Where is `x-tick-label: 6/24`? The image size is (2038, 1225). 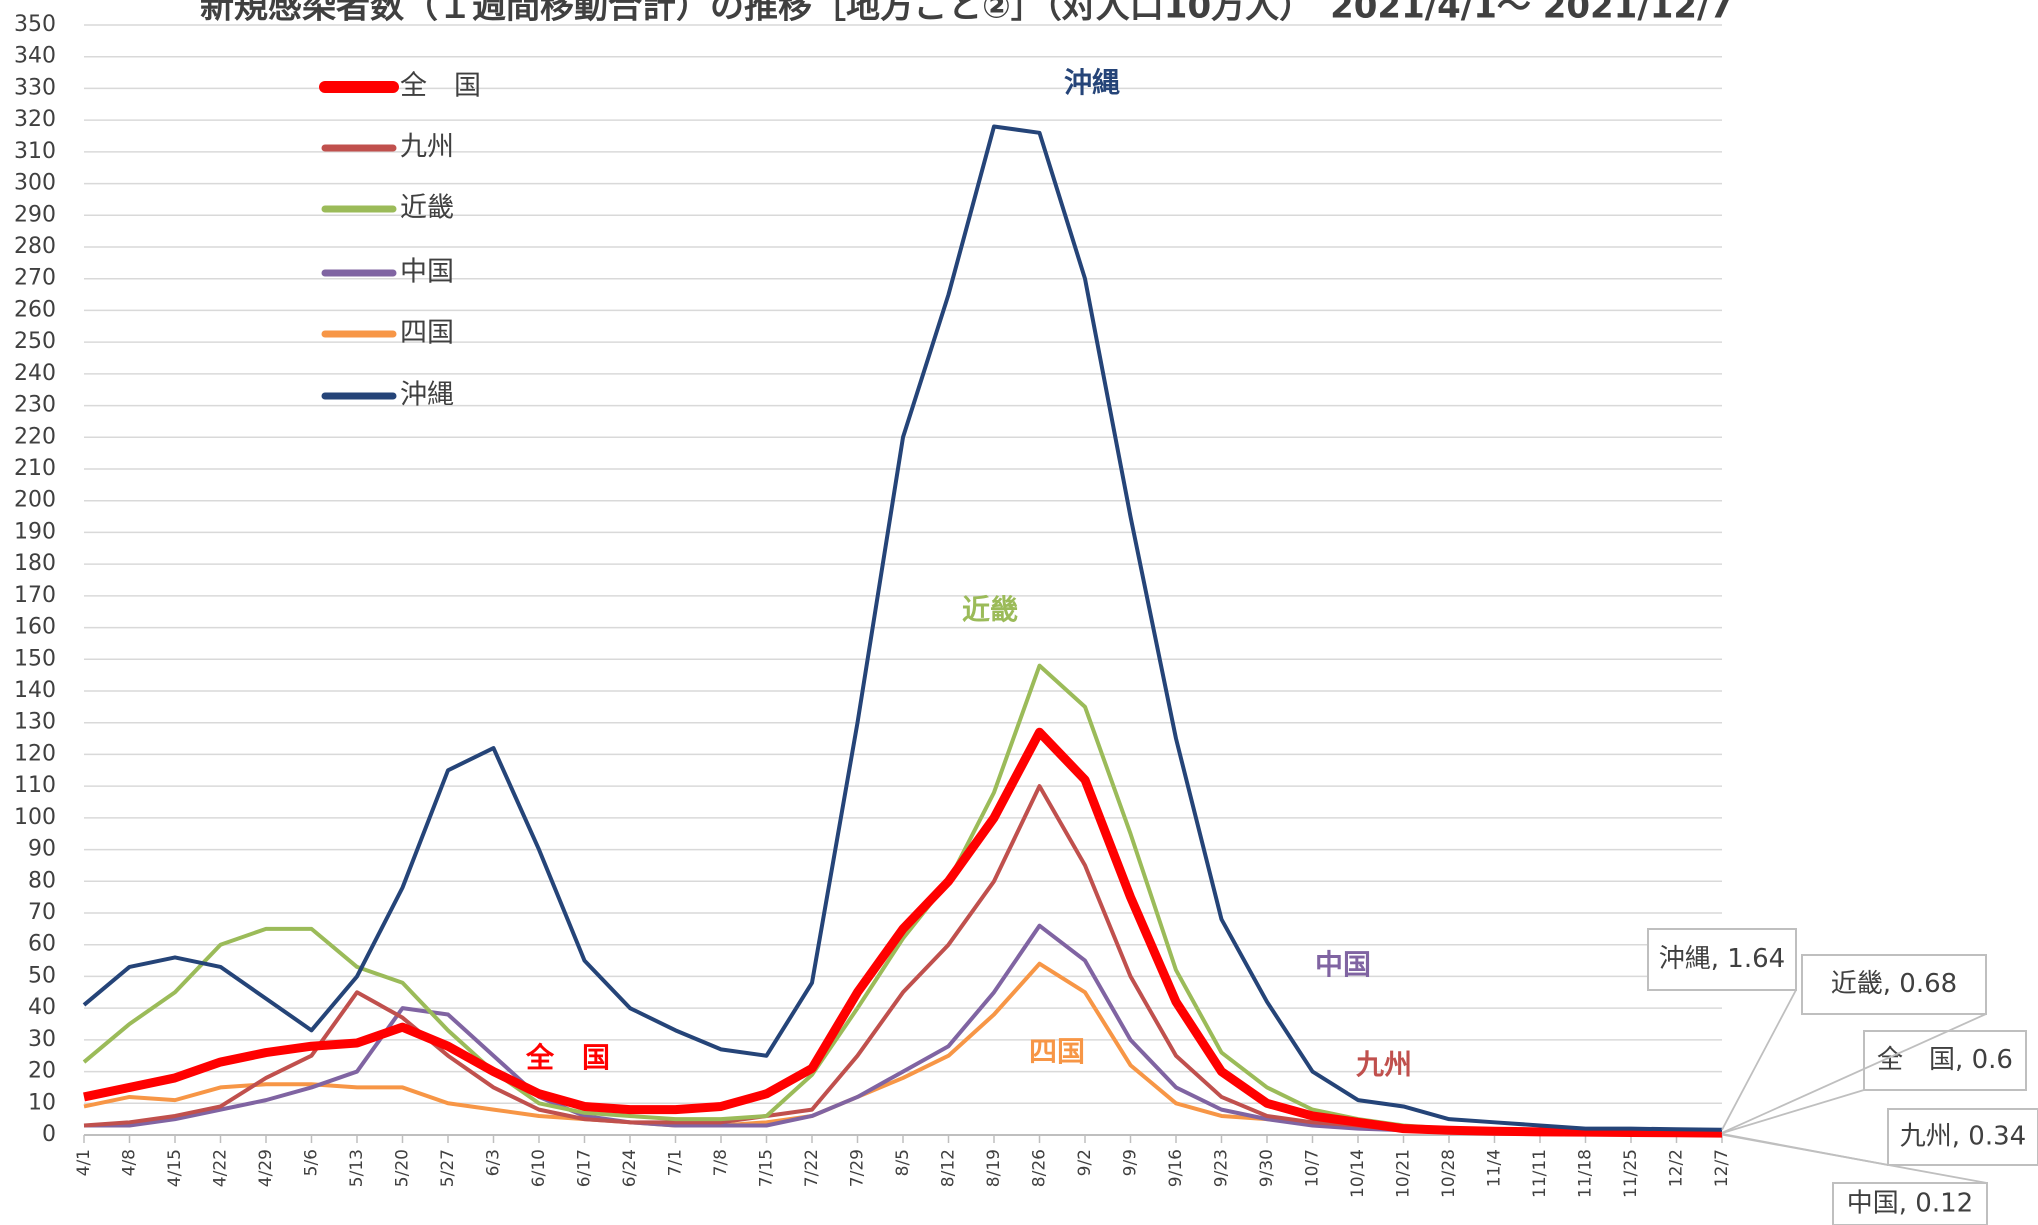
x-tick-label: 6/24 is located at coordinates (630, 1168).